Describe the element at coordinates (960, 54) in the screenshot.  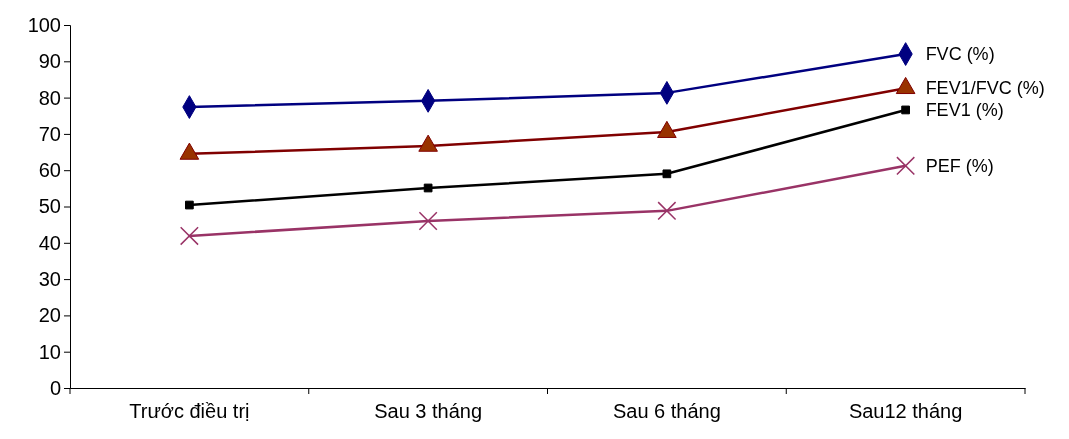
I see `series-label: FVC (%)` at that location.